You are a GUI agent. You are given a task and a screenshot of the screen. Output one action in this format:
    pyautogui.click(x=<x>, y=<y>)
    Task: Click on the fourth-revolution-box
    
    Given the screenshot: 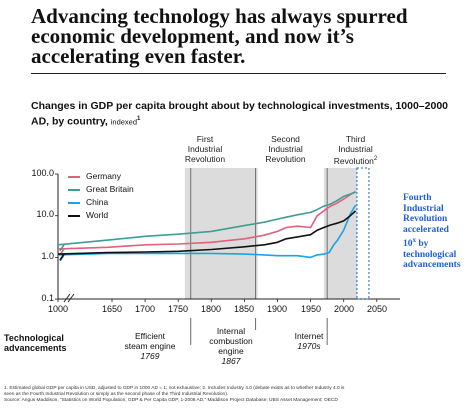 What is the action you would take?
    pyautogui.click(x=363, y=233)
    